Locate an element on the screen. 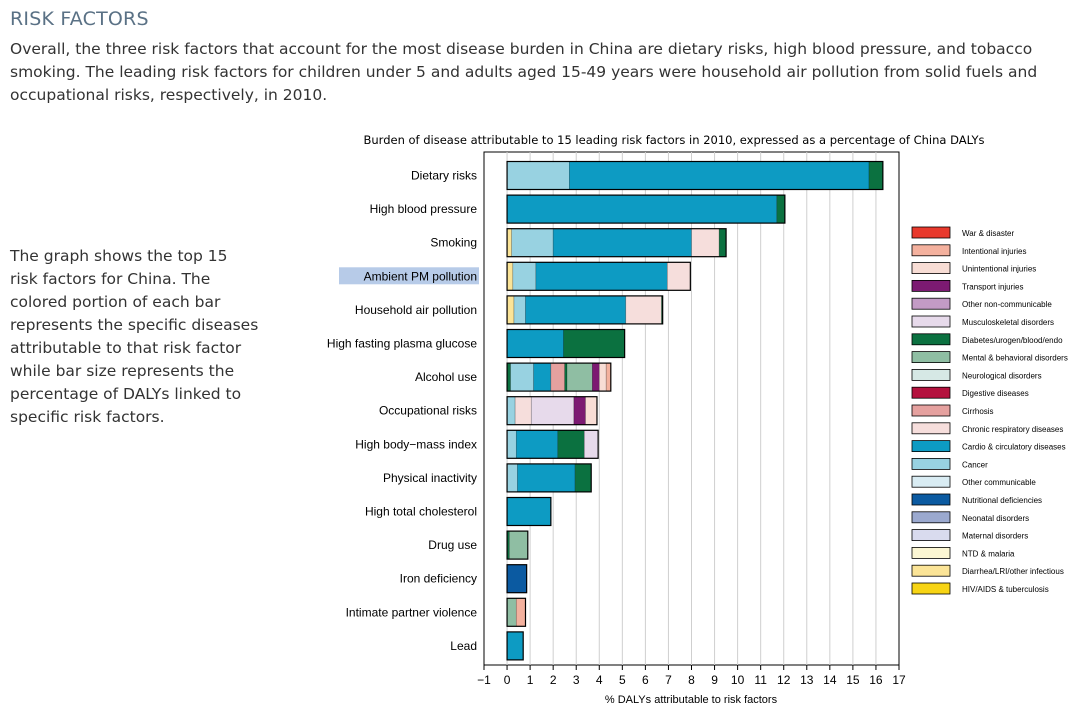 The width and height of the screenshot is (1082, 715). bar-high-total-cholesterol is located at coordinates (529, 511).